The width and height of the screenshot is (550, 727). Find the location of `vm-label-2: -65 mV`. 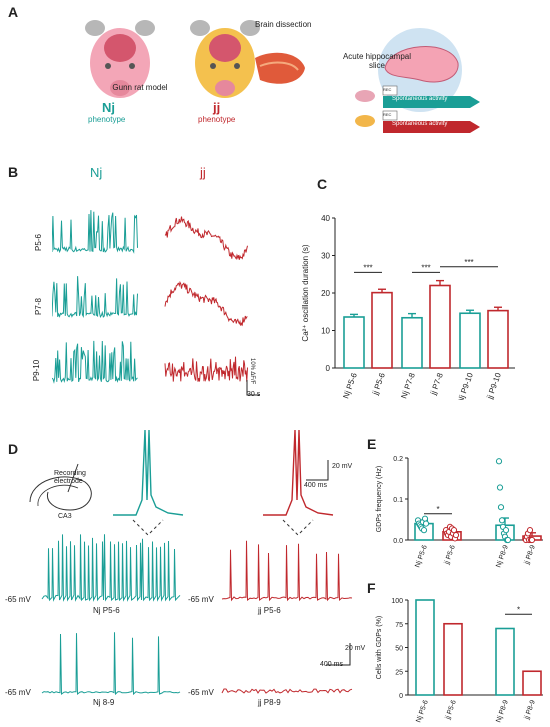

vm-label-2: -65 mV is located at coordinates (201, 599).